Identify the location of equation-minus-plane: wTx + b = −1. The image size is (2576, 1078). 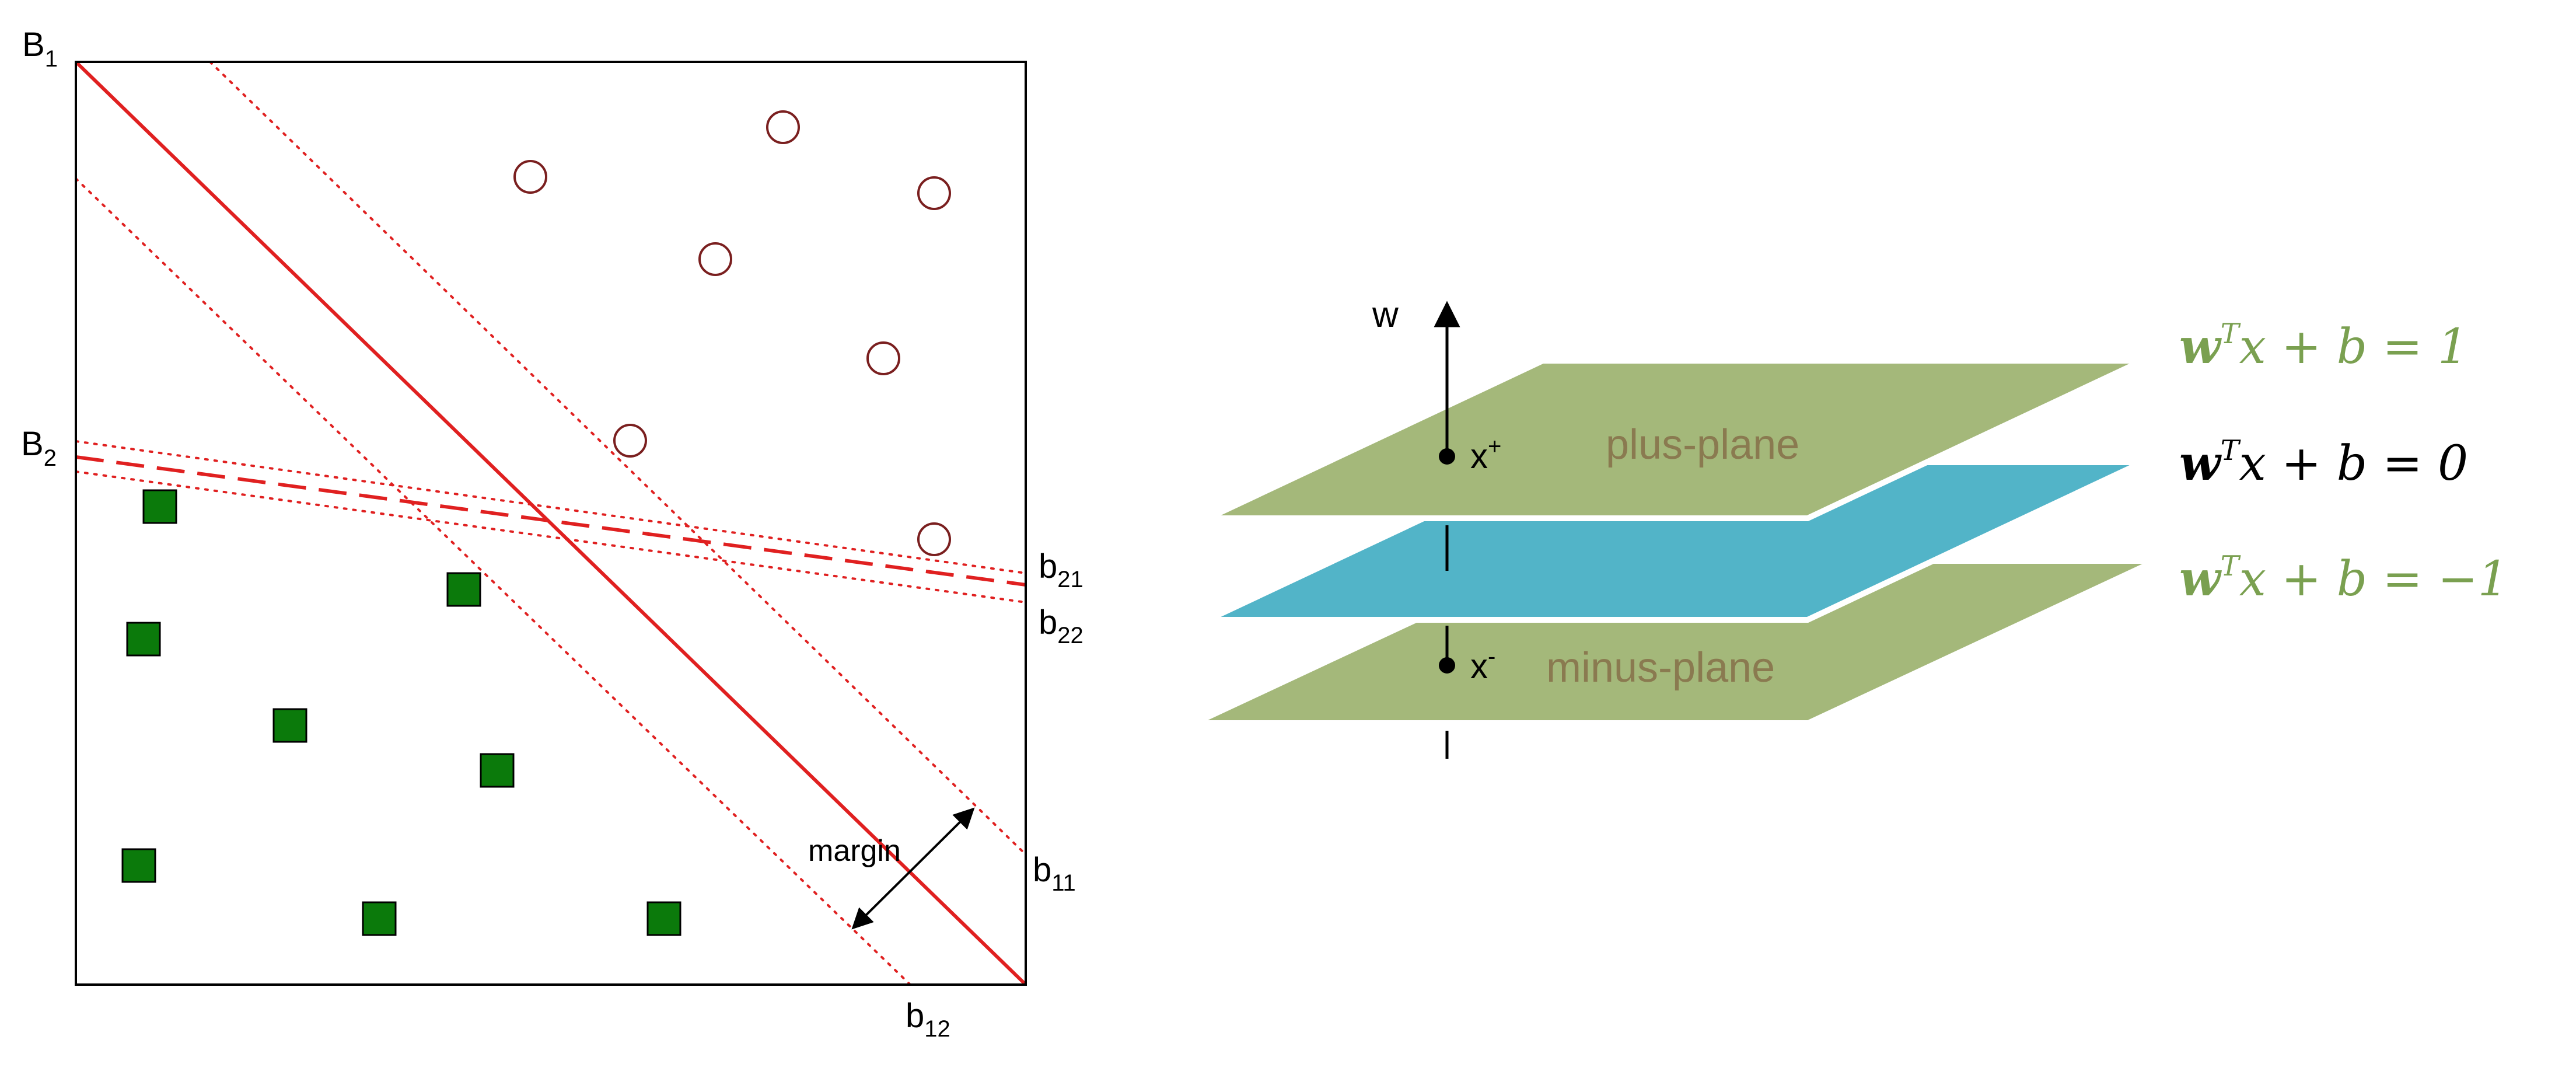
(2343, 578).